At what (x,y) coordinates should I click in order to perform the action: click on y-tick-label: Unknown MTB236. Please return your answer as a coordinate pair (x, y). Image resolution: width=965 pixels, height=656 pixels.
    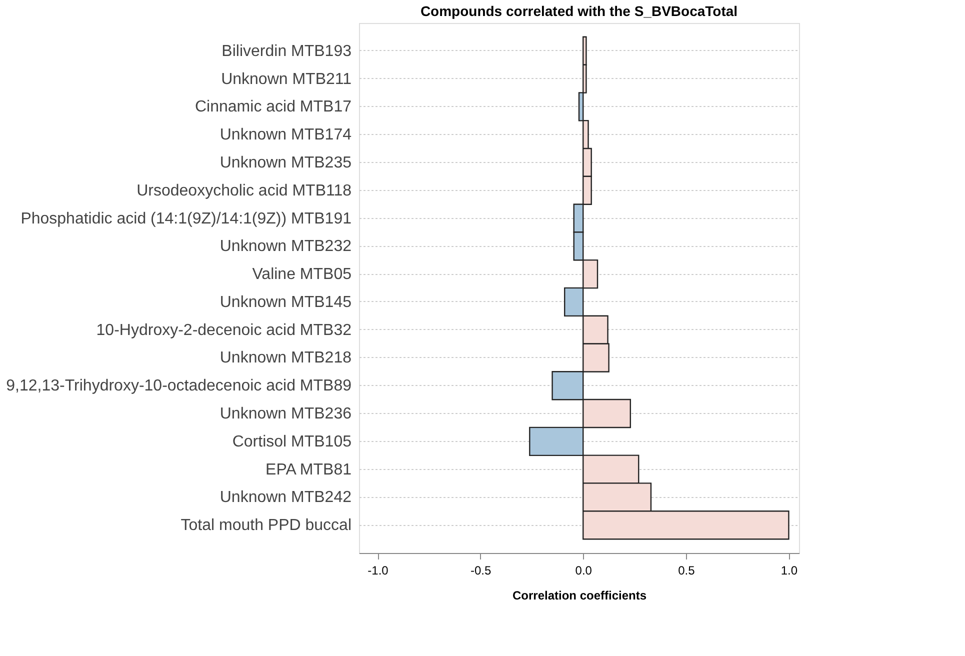
    Looking at the image, I should click on (286, 414).